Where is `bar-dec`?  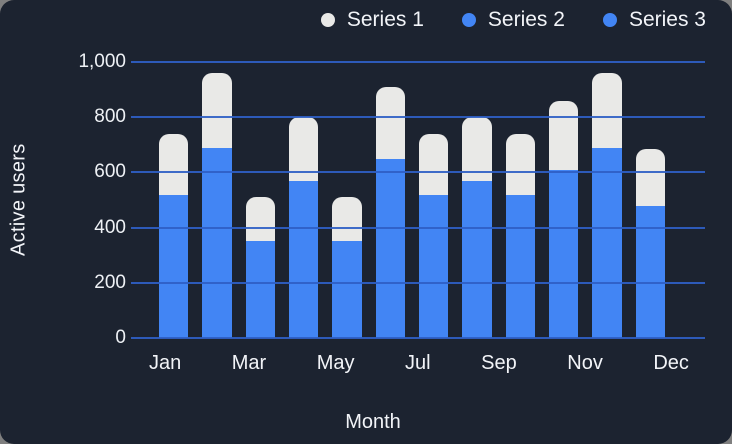
bar-dec is located at coordinates (650, 200).